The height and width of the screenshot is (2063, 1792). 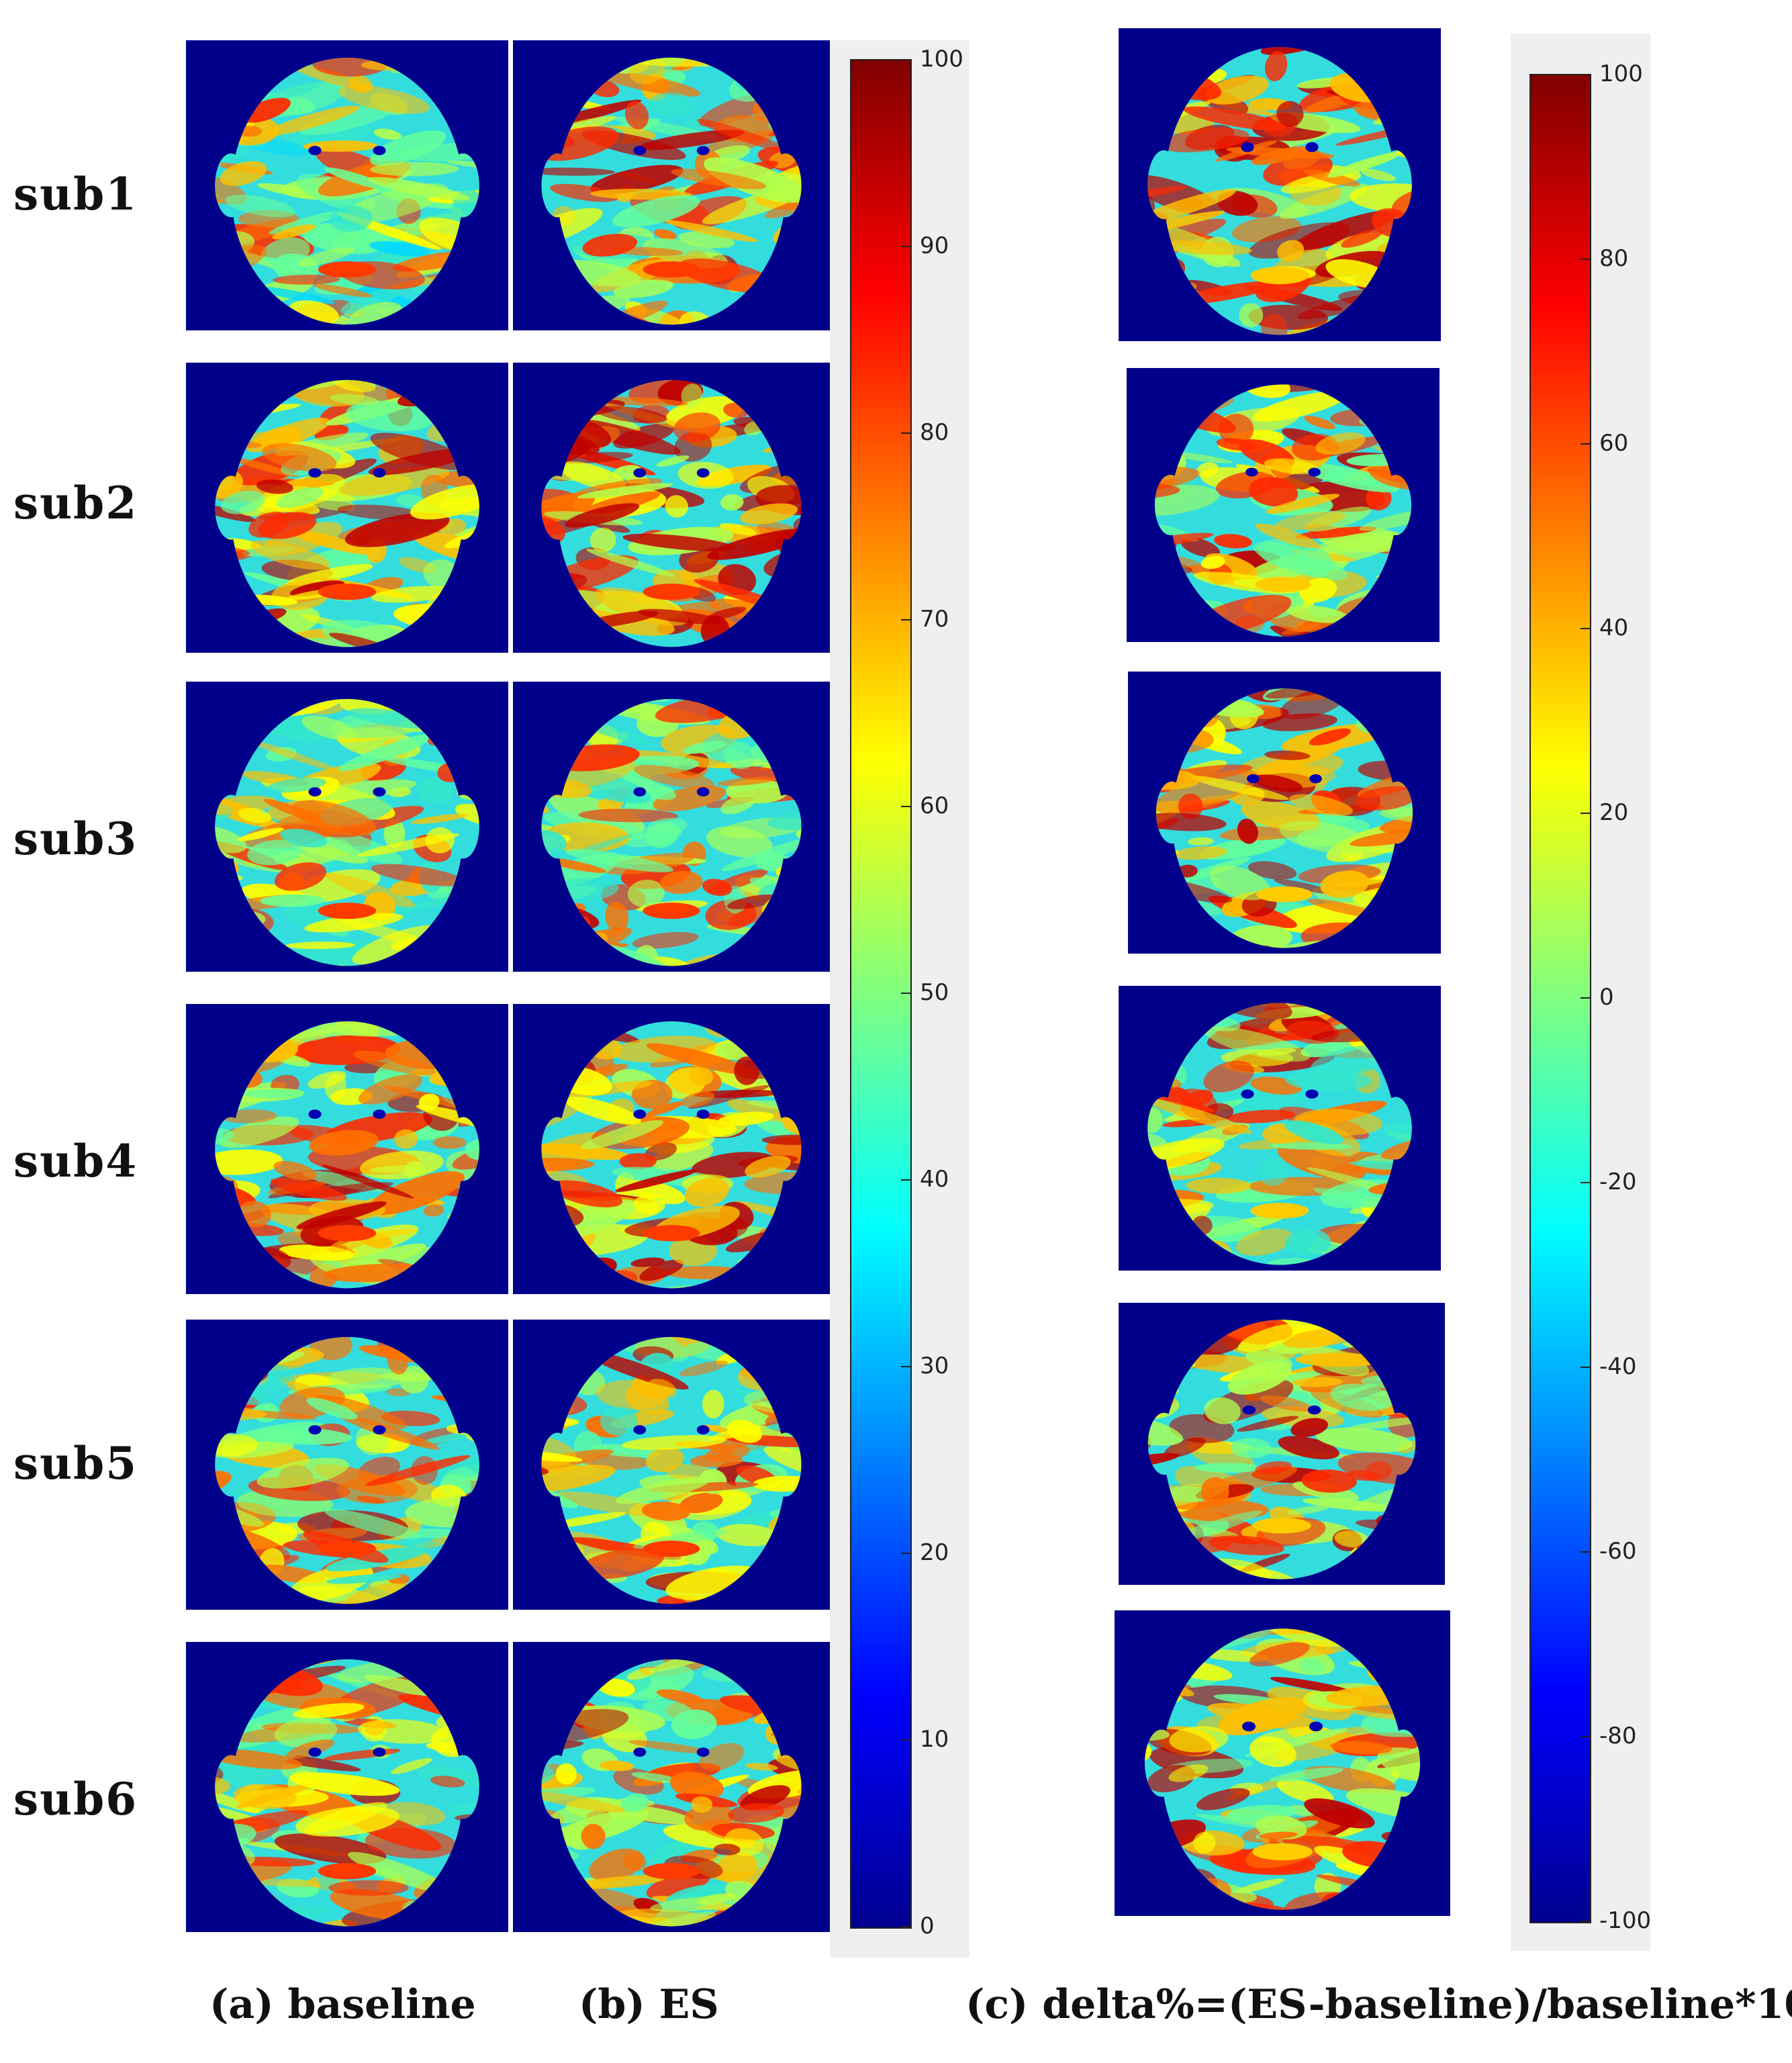 What do you see at coordinates (934, 805) in the screenshot?
I see `left-tick-label: 60` at bounding box center [934, 805].